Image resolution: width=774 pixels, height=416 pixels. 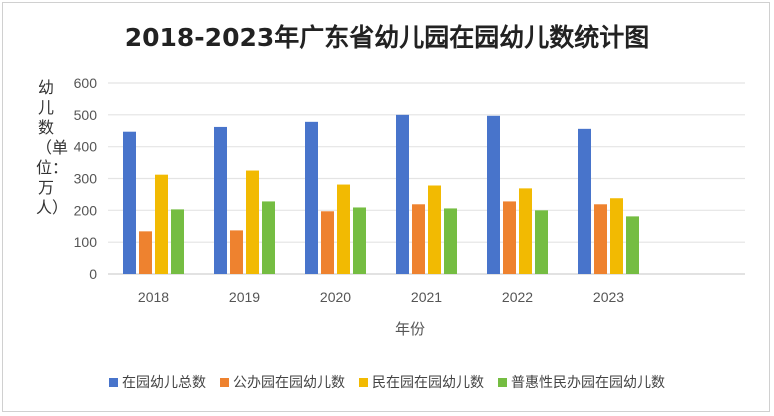 I want to click on x-tick-label: 2023, so click(x=608, y=297).